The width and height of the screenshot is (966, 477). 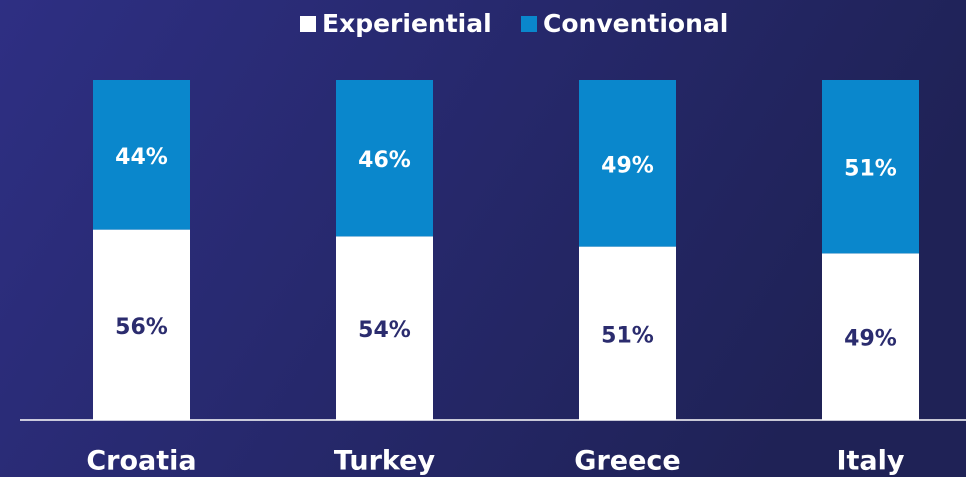 I want to click on category-label: Italy, so click(x=870, y=461).